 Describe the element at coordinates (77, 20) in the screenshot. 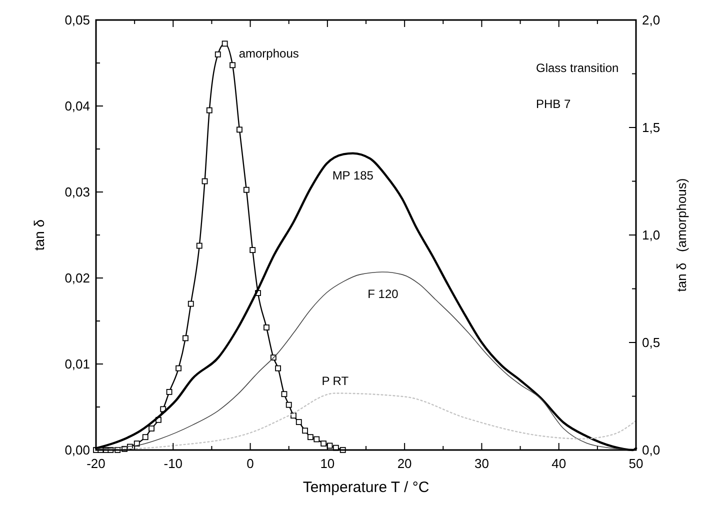

I see `y-tick-label: 0,05` at that location.